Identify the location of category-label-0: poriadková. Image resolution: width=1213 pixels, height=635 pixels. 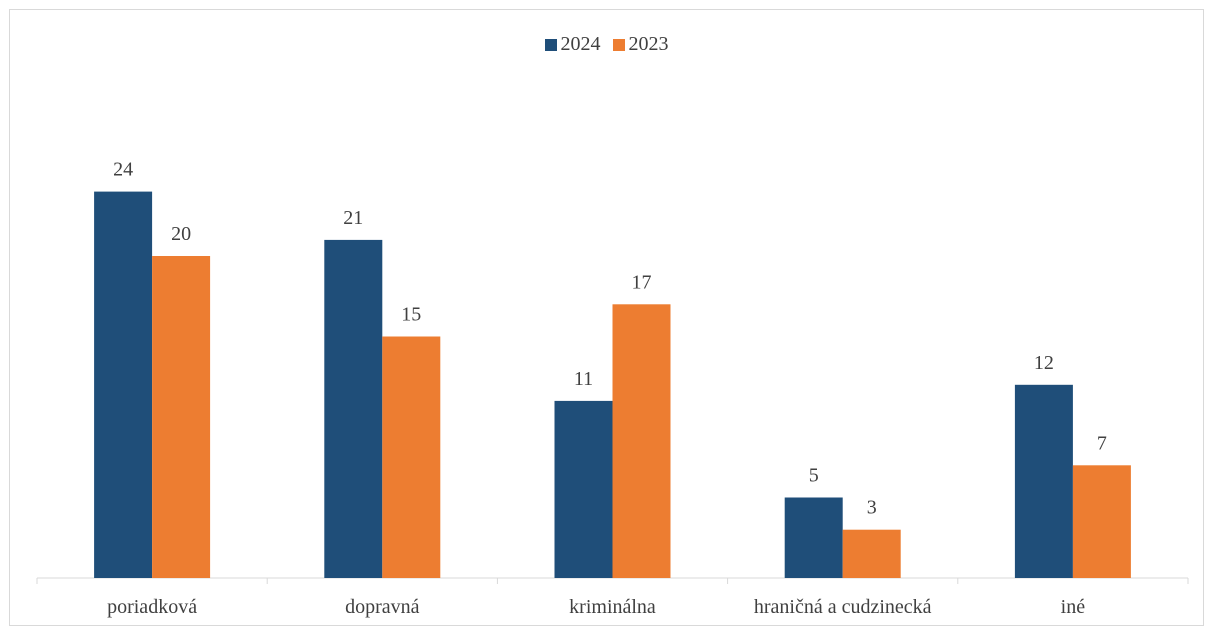
(152, 607).